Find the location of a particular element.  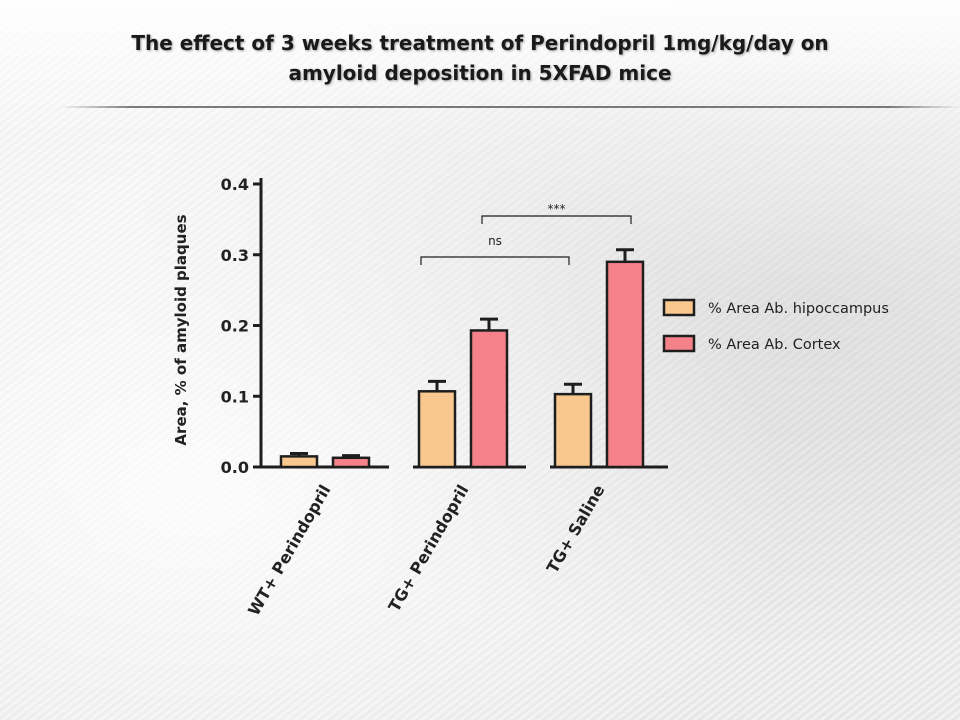

significance-label: *** is located at coordinates (557, 209).